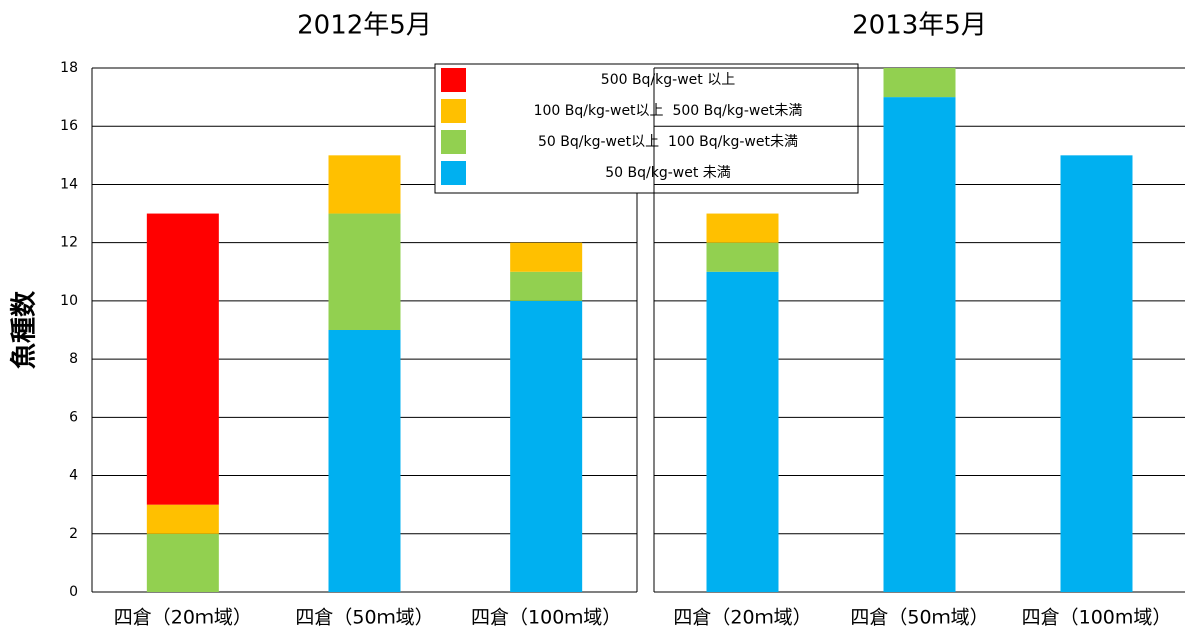 The height and width of the screenshot is (636, 1186). I want to click on y-axis-label: 魚種数, so click(24, 329).